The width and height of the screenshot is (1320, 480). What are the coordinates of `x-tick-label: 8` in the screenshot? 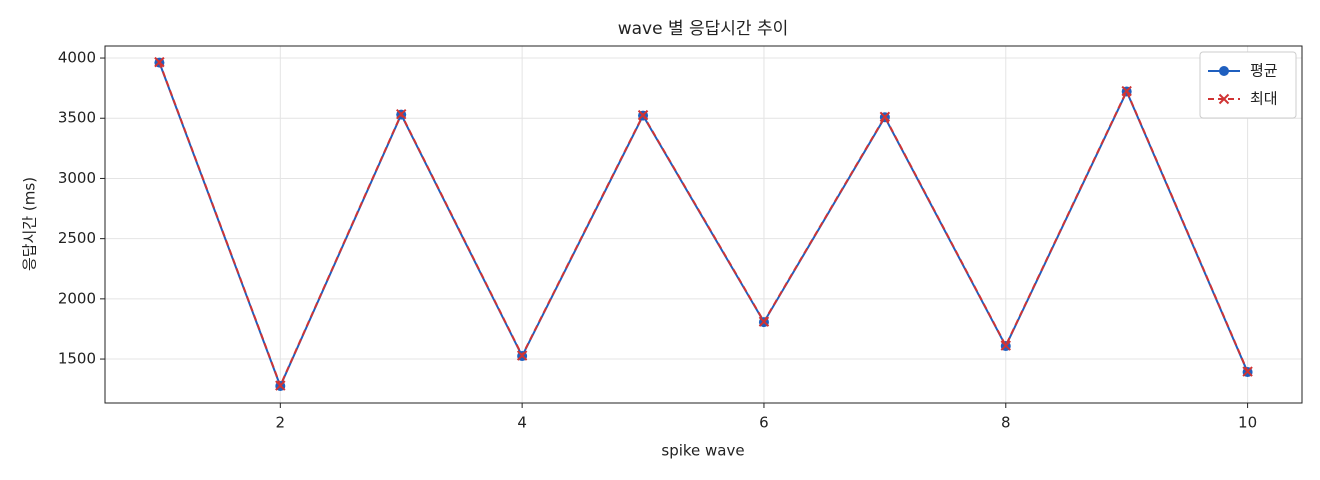 It's located at (1006, 423).